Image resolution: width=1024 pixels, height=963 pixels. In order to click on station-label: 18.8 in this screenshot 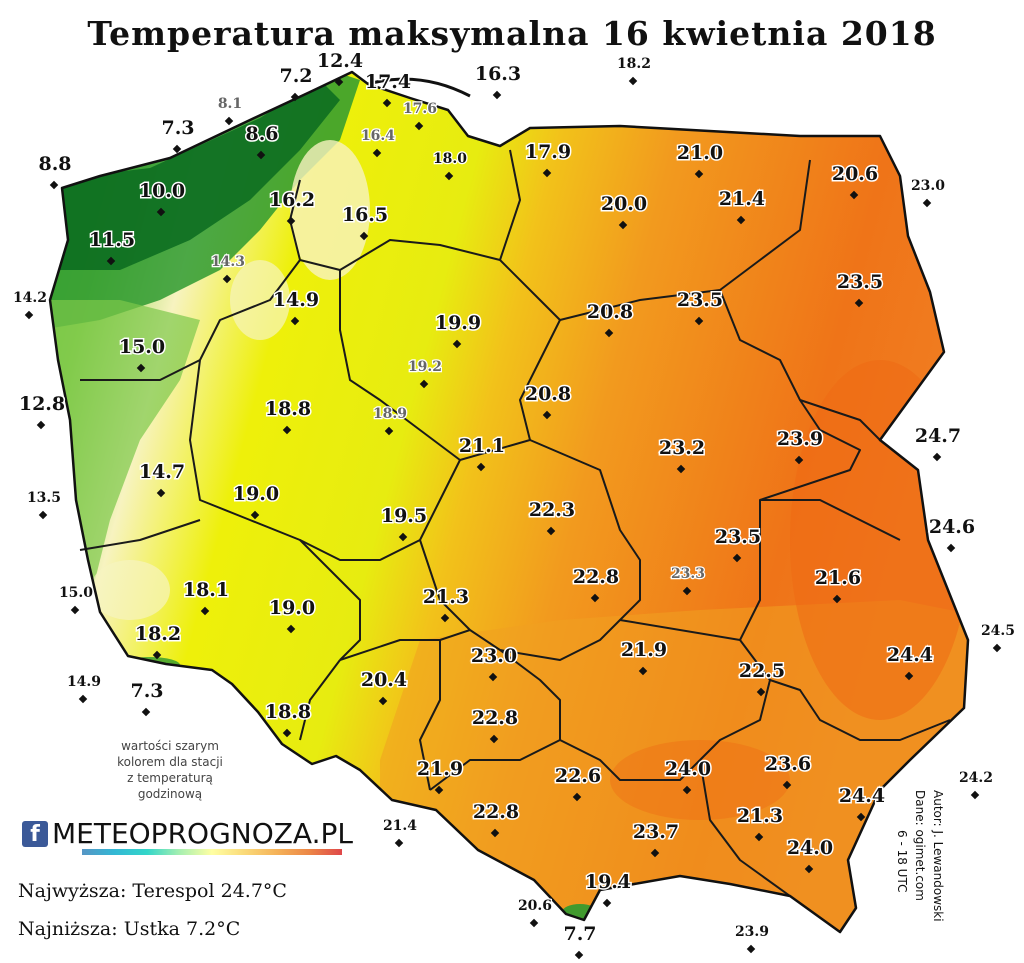, I will do `click(288, 712)`.